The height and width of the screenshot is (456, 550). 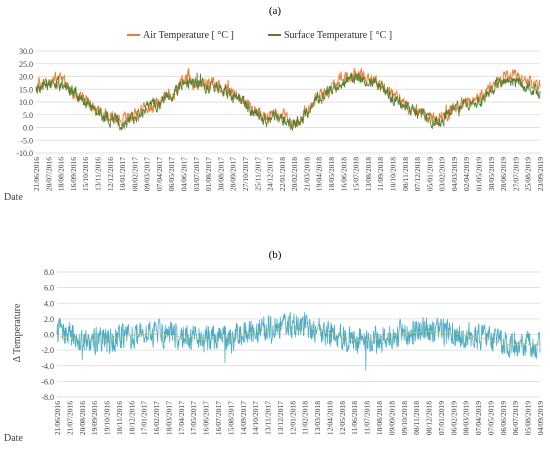 What do you see at coordinates (218, 418) in the screenshot?
I see `x-tick-label: 16/07/2017` at bounding box center [218, 418].